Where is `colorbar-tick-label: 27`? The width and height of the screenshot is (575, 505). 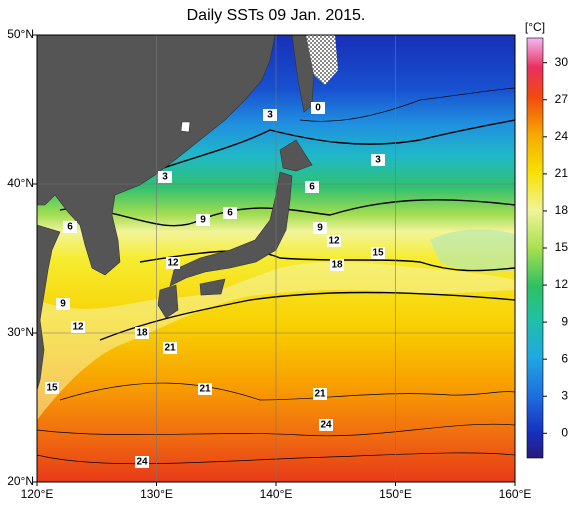
colorbar-tick-label: 27 is located at coordinates (562, 99).